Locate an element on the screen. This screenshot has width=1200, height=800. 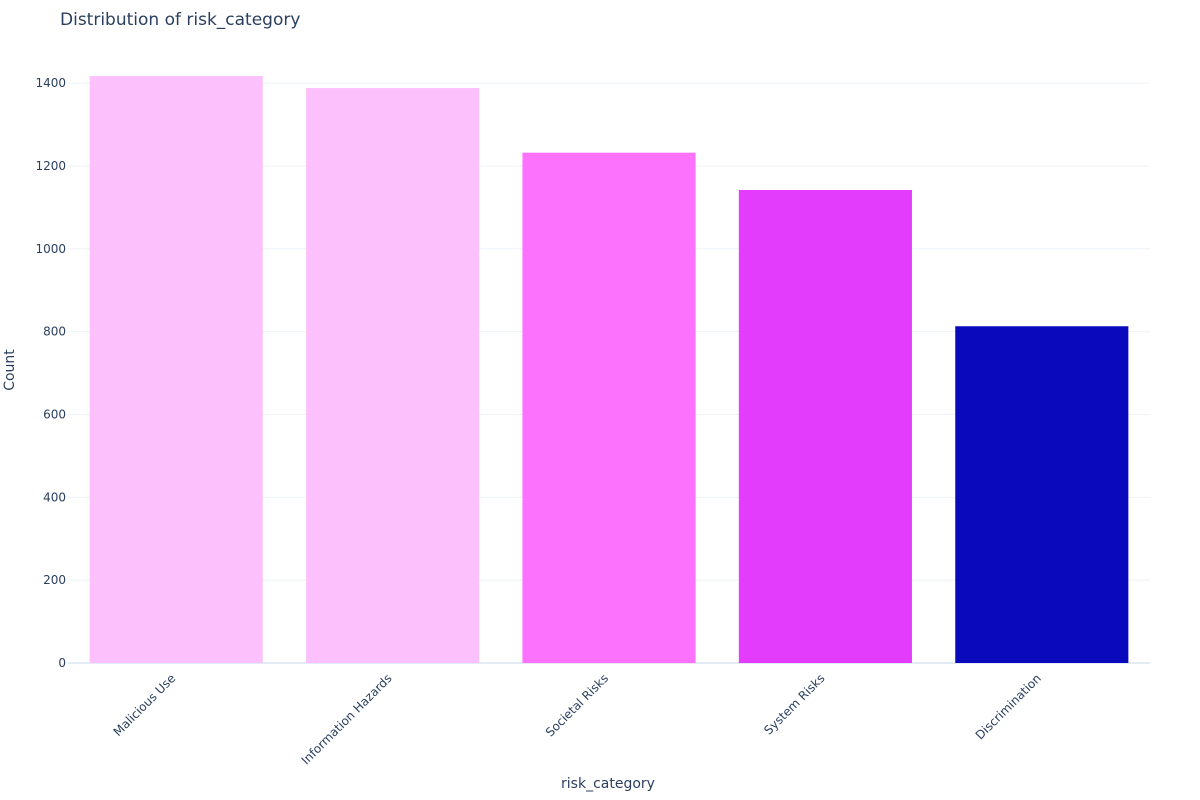
x-tick-label: System Risks is located at coordinates (794, 704).